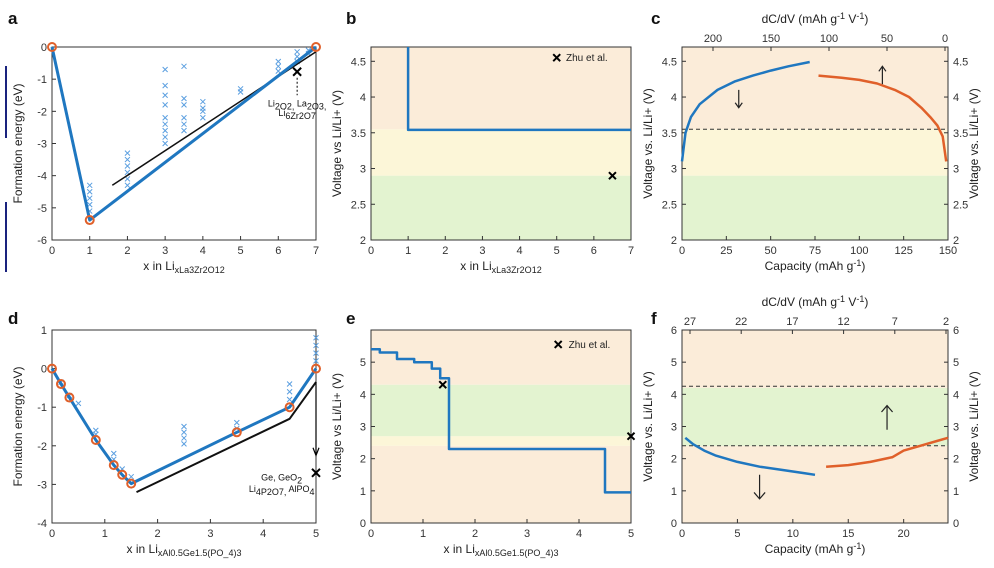 This screenshot has width=994, height=568. I want to click on y-tick-label: 2.5, so click(358, 205).